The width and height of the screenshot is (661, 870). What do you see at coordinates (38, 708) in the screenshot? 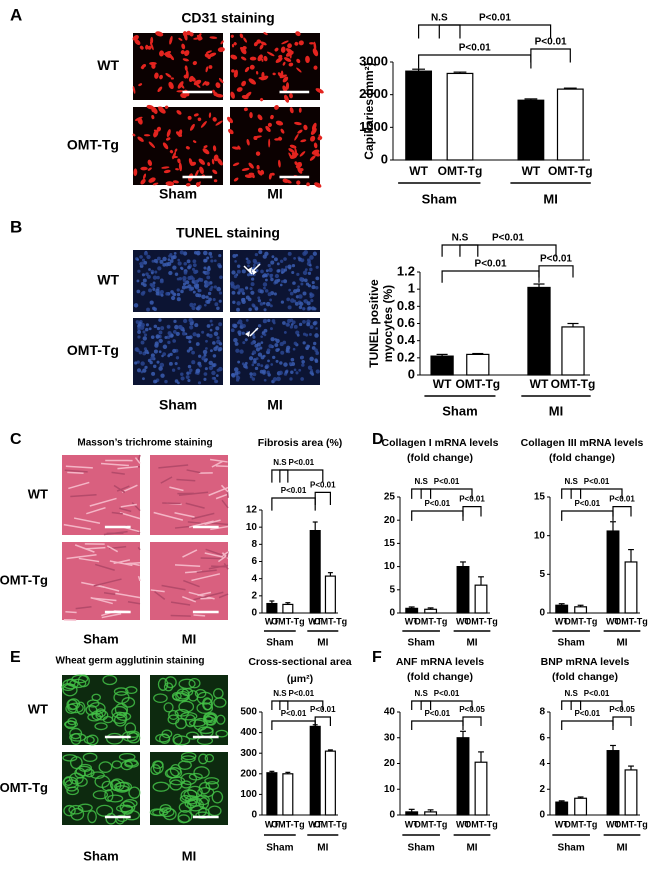
I see `row-label: WT` at bounding box center [38, 708].